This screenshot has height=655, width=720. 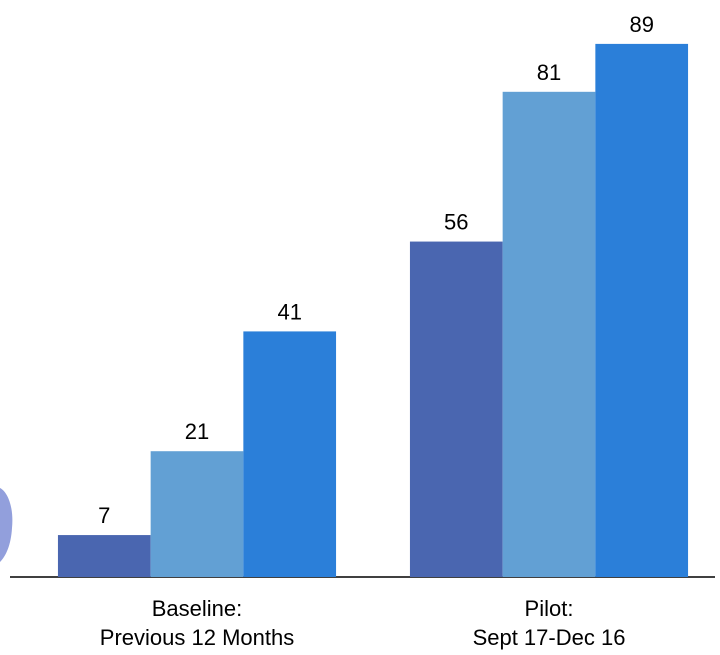 I want to click on decorative-fragment, so click(x=6, y=525).